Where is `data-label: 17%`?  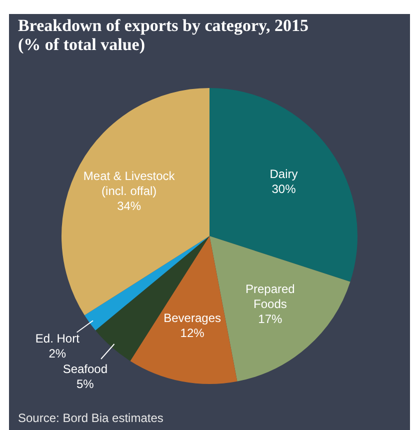 data-label: 17% is located at coordinates (270, 319).